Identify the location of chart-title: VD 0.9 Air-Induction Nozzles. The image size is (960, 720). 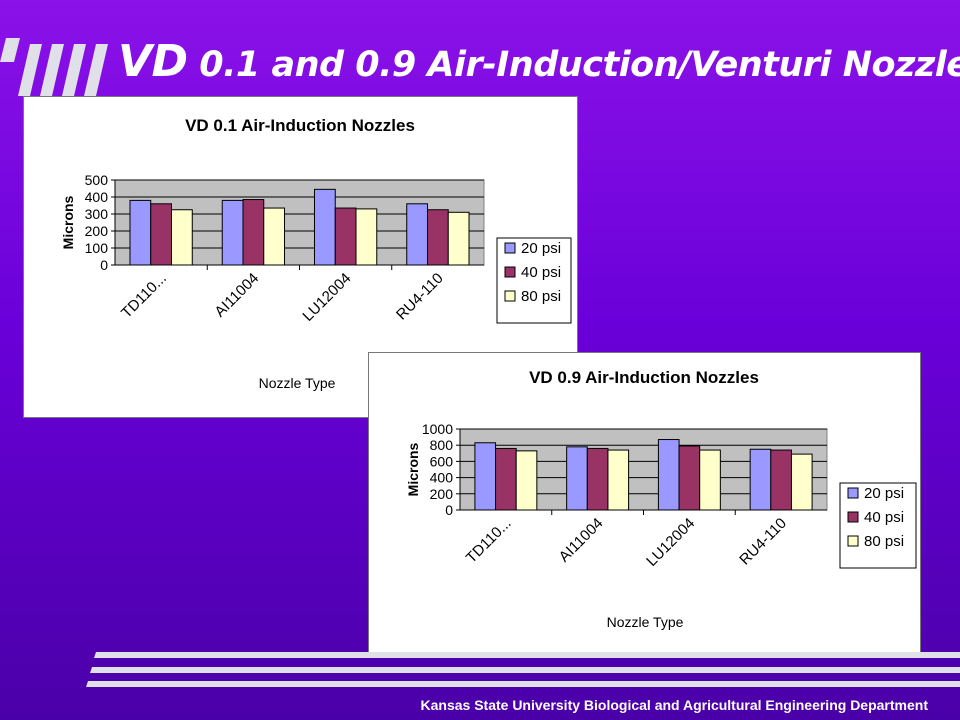
(644, 377).